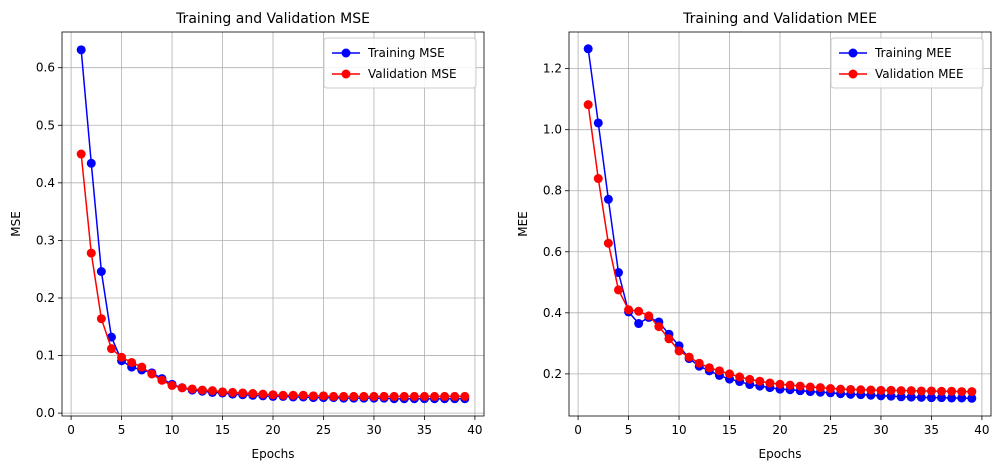 Image resolution: width=1001 pixels, height=470 pixels. Describe the element at coordinates (406, 53) in the screenshot. I see `legend-label: Training MSE` at that location.